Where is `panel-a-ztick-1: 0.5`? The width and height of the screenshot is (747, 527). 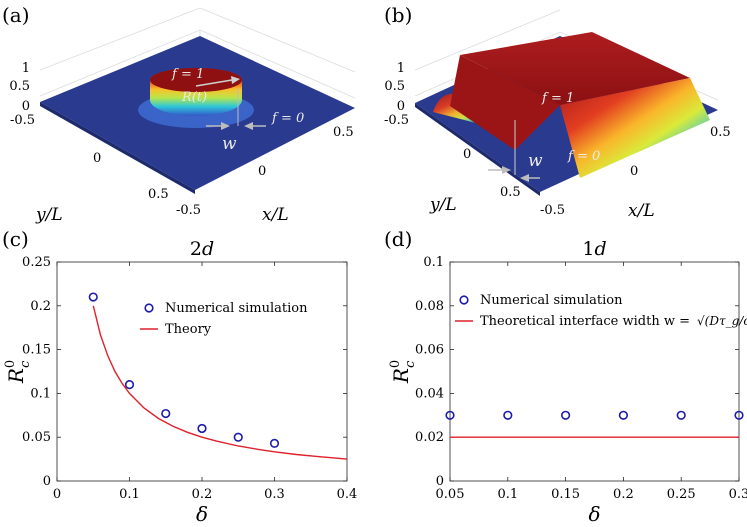
panel-a-ztick-1: 0.5 is located at coordinates (19, 86).